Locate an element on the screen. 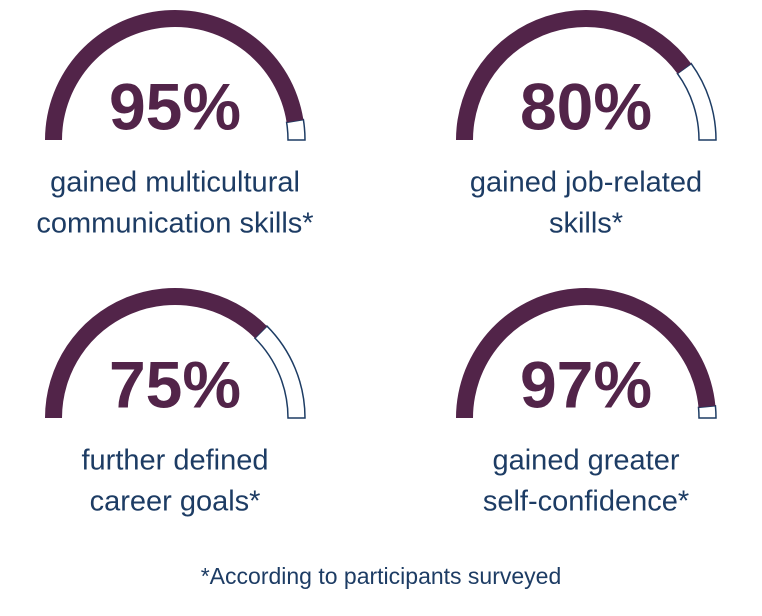 Image resolution: width=762 pixels, height=616 pixels. gauge-caption: further defined is located at coordinates (174, 461).